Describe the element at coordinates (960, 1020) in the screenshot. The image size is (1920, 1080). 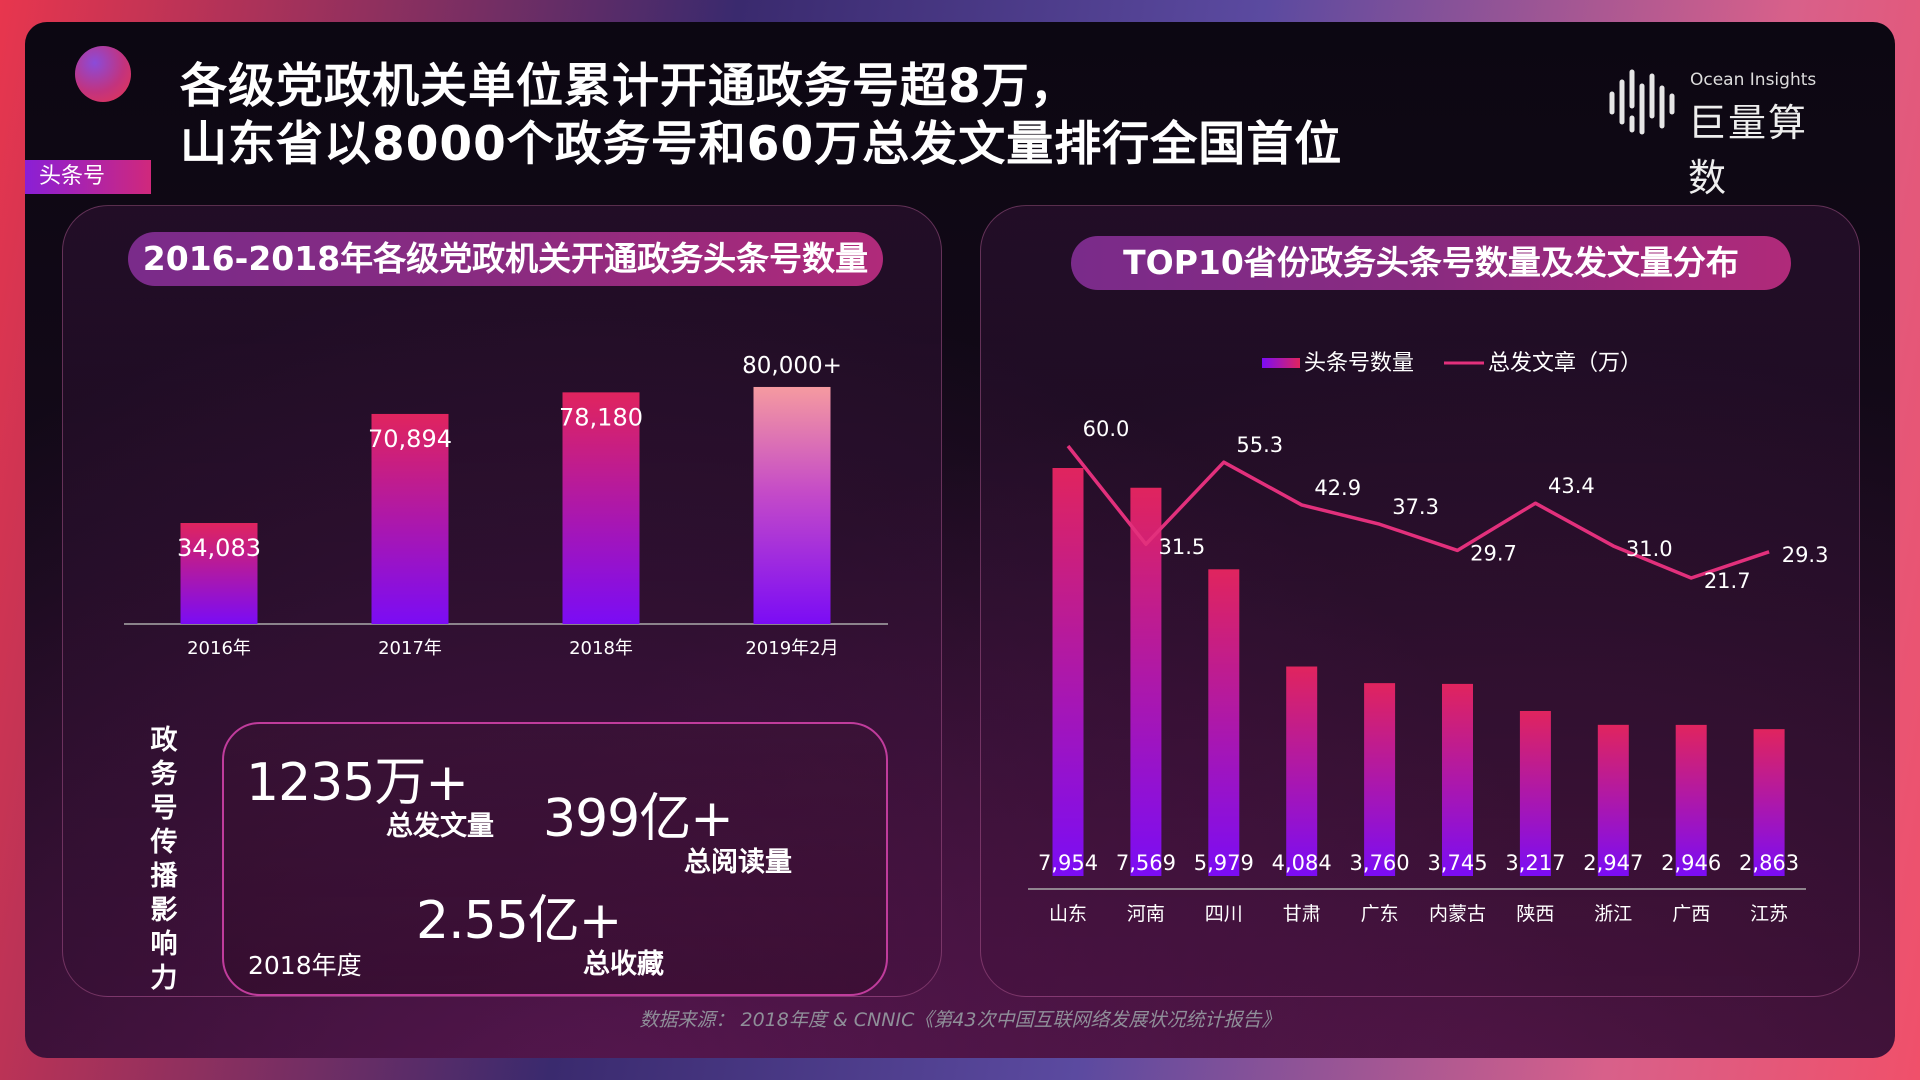
I see `data-source-note: 数据来源： 2018年度 & CNNIC《第43次中国互联网络发展状况统计报告》` at that location.